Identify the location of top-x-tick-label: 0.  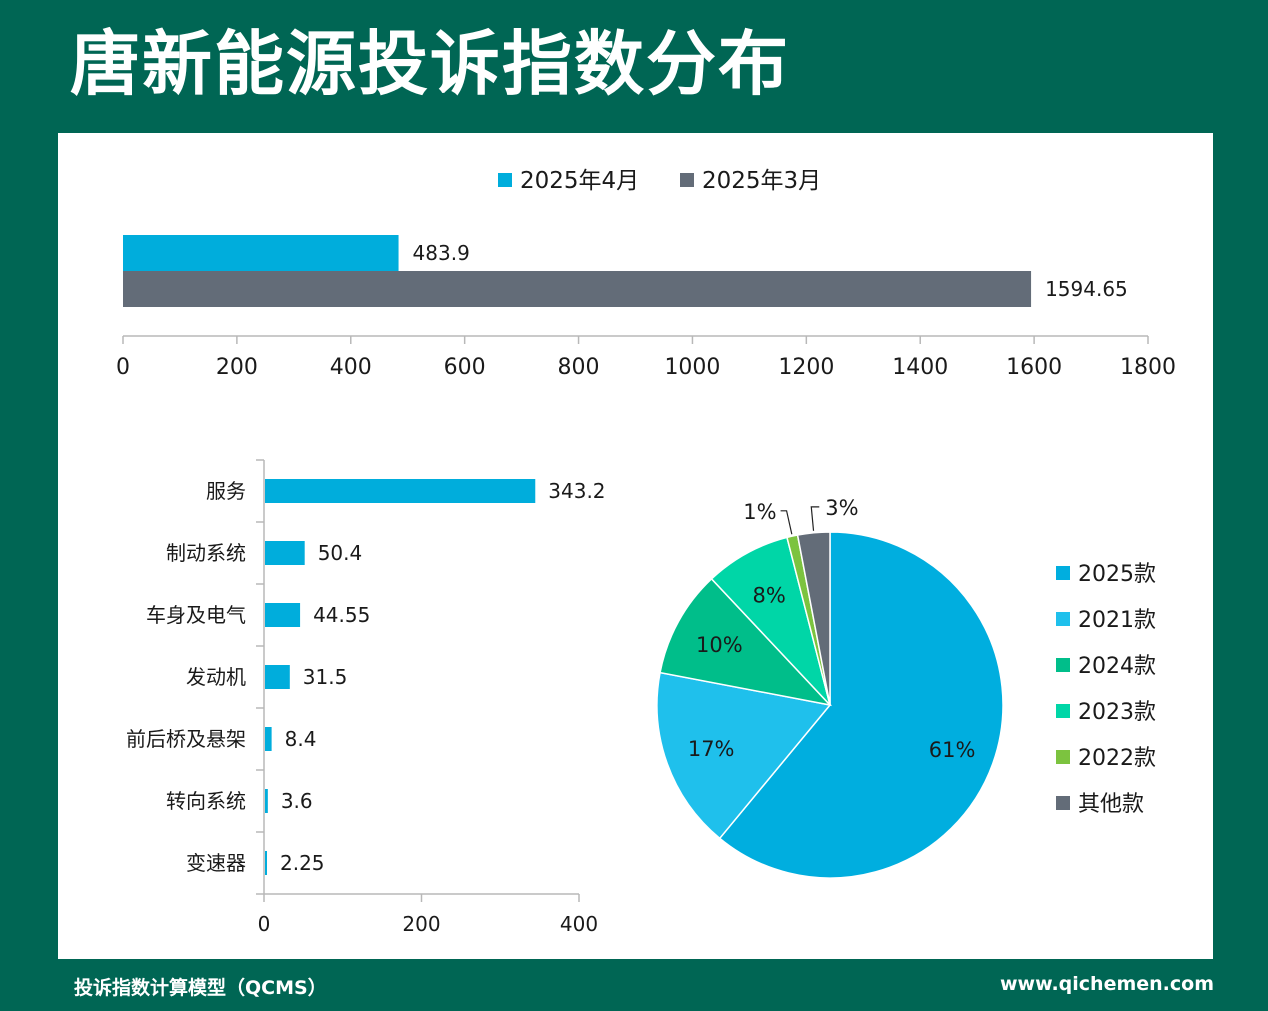
(123, 367).